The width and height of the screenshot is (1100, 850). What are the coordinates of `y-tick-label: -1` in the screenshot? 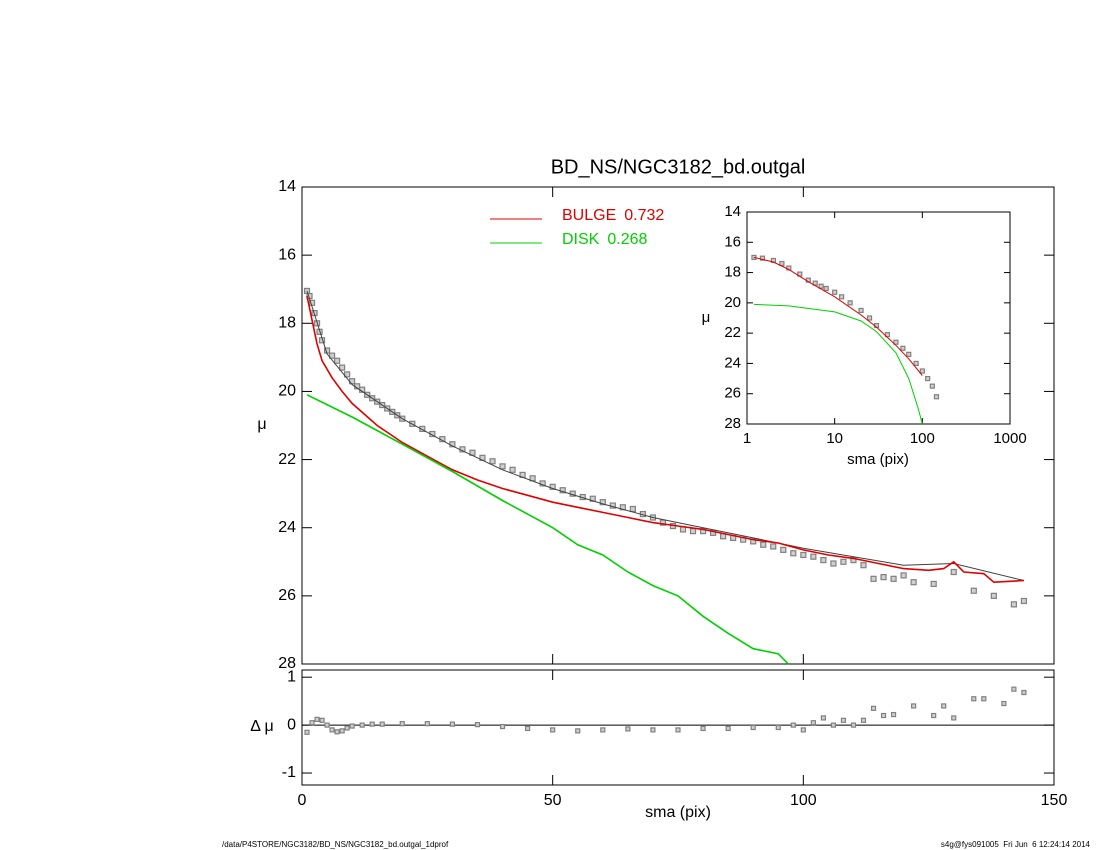 It's located at (289, 772).